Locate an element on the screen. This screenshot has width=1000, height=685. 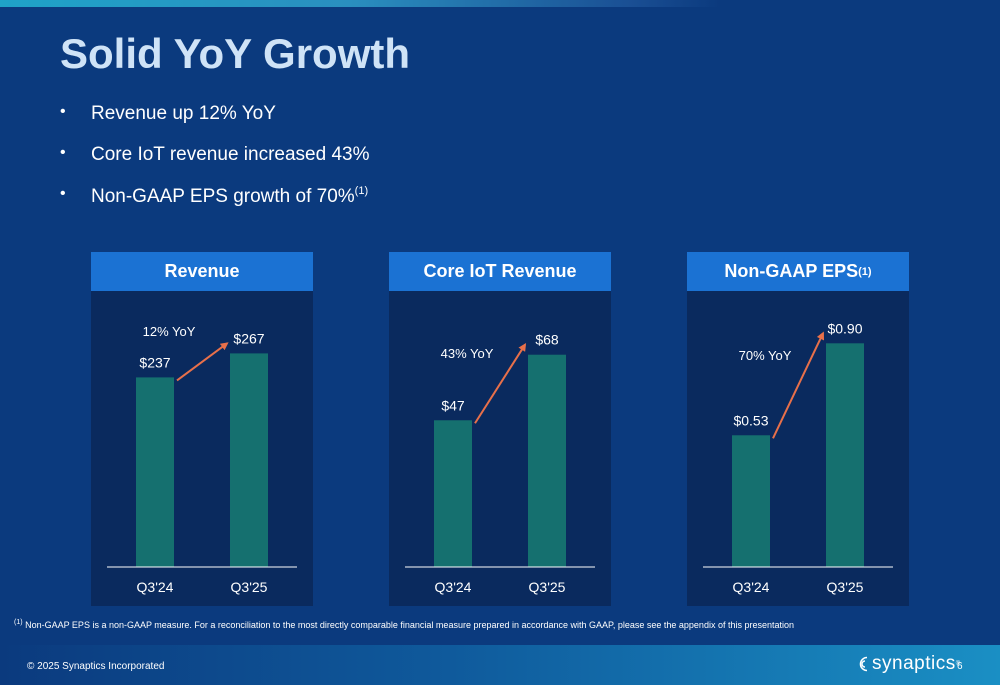
logo-trademark: ® is located at coordinates (958, 664).